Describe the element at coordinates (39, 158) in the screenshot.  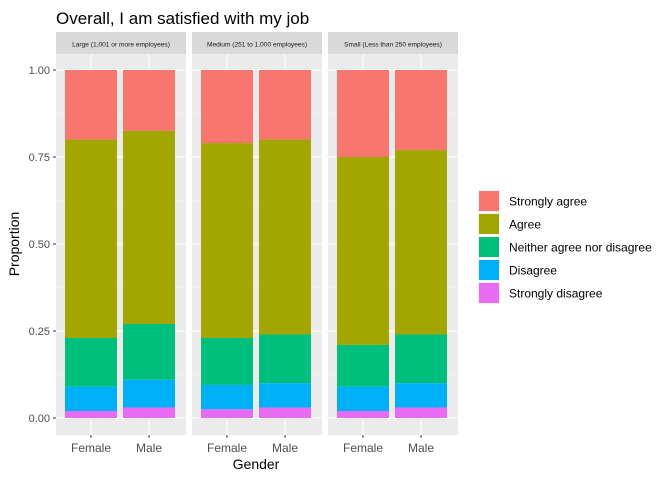
I see `y-tick-label: 0.75` at that location.